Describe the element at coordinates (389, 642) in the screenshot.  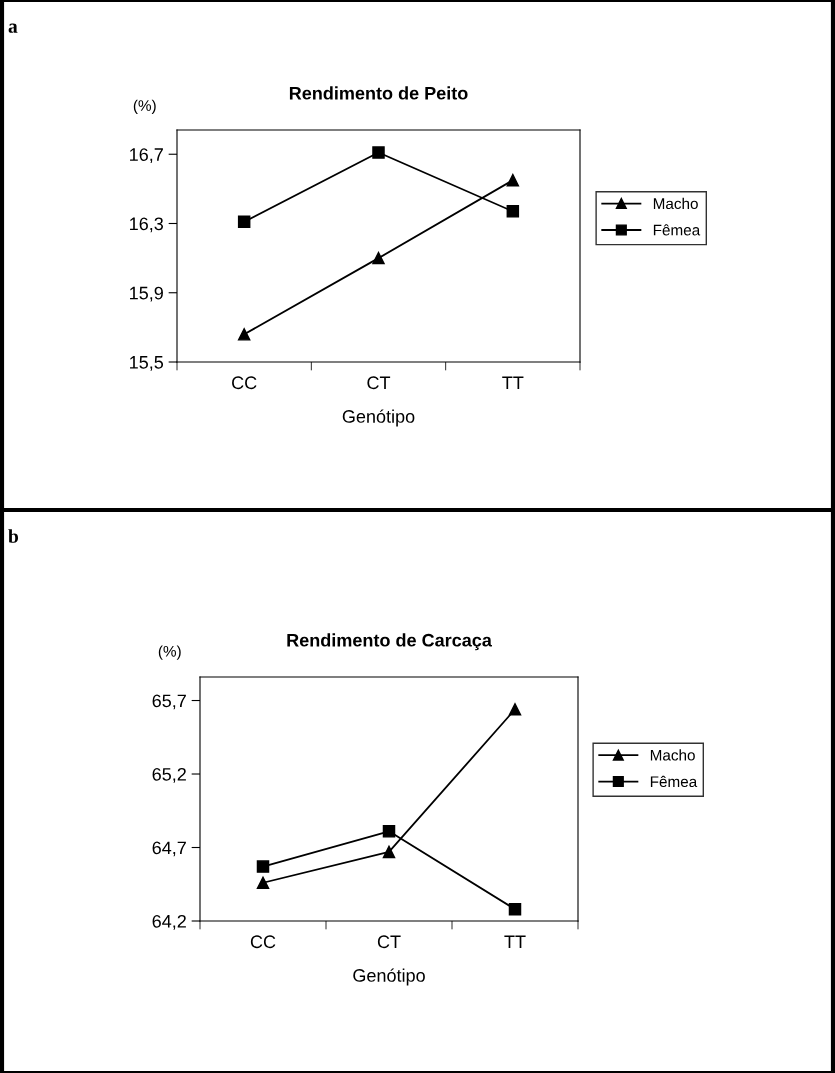
I see `chart-title: Rendimento de Carcaça` at that location.